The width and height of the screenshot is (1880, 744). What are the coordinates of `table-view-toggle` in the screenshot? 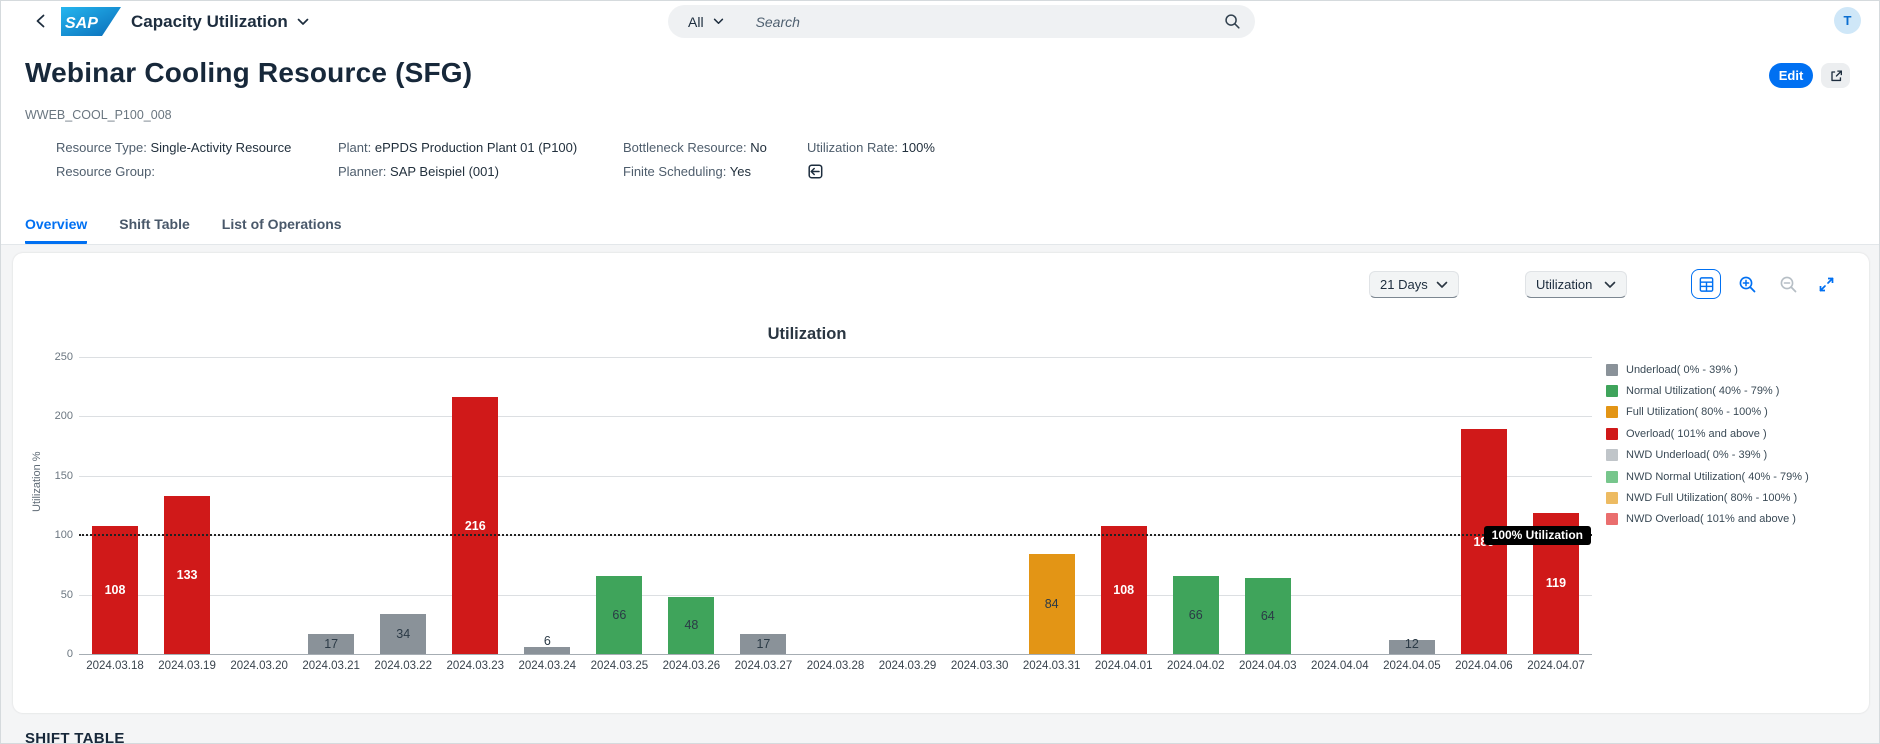 It's located at (1706, 284).